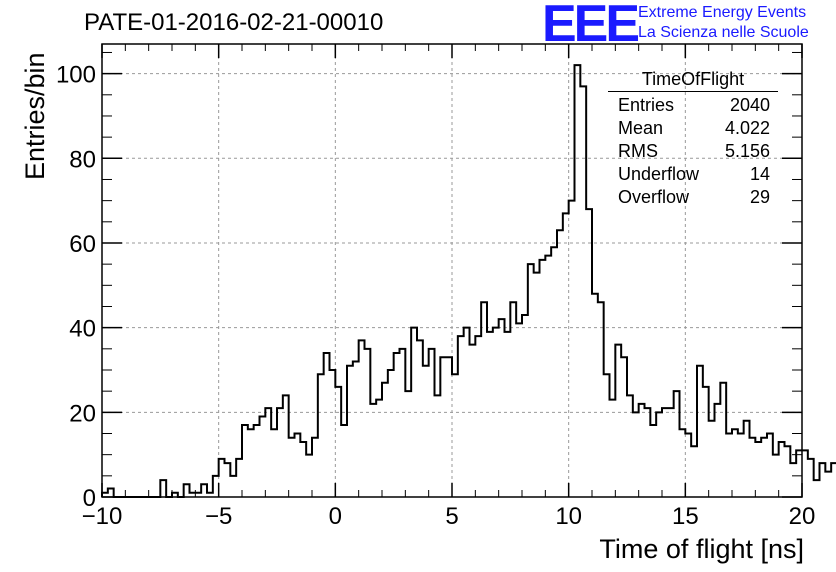  Describe the element at coordinates (82, 329) in the screenshot. I see `y-tick-label: 40` at that location.